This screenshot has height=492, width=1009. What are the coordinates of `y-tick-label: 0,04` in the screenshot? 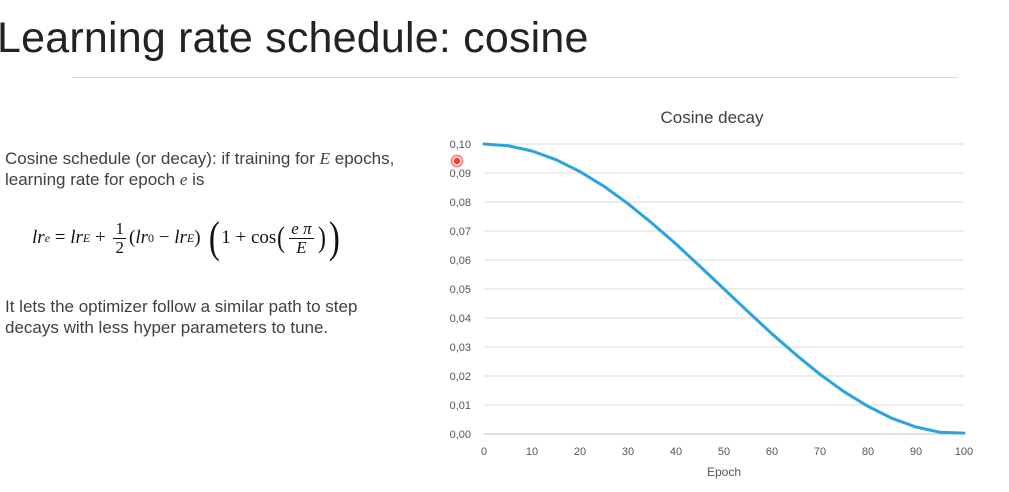 It's located at (460, 319).